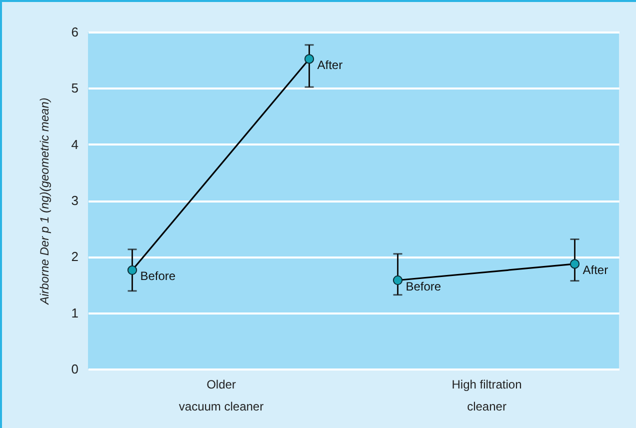 Image resolution: width=636 pixels, height=428 pixels. I want to click on y-tick-label: 1, so click(74, 312).